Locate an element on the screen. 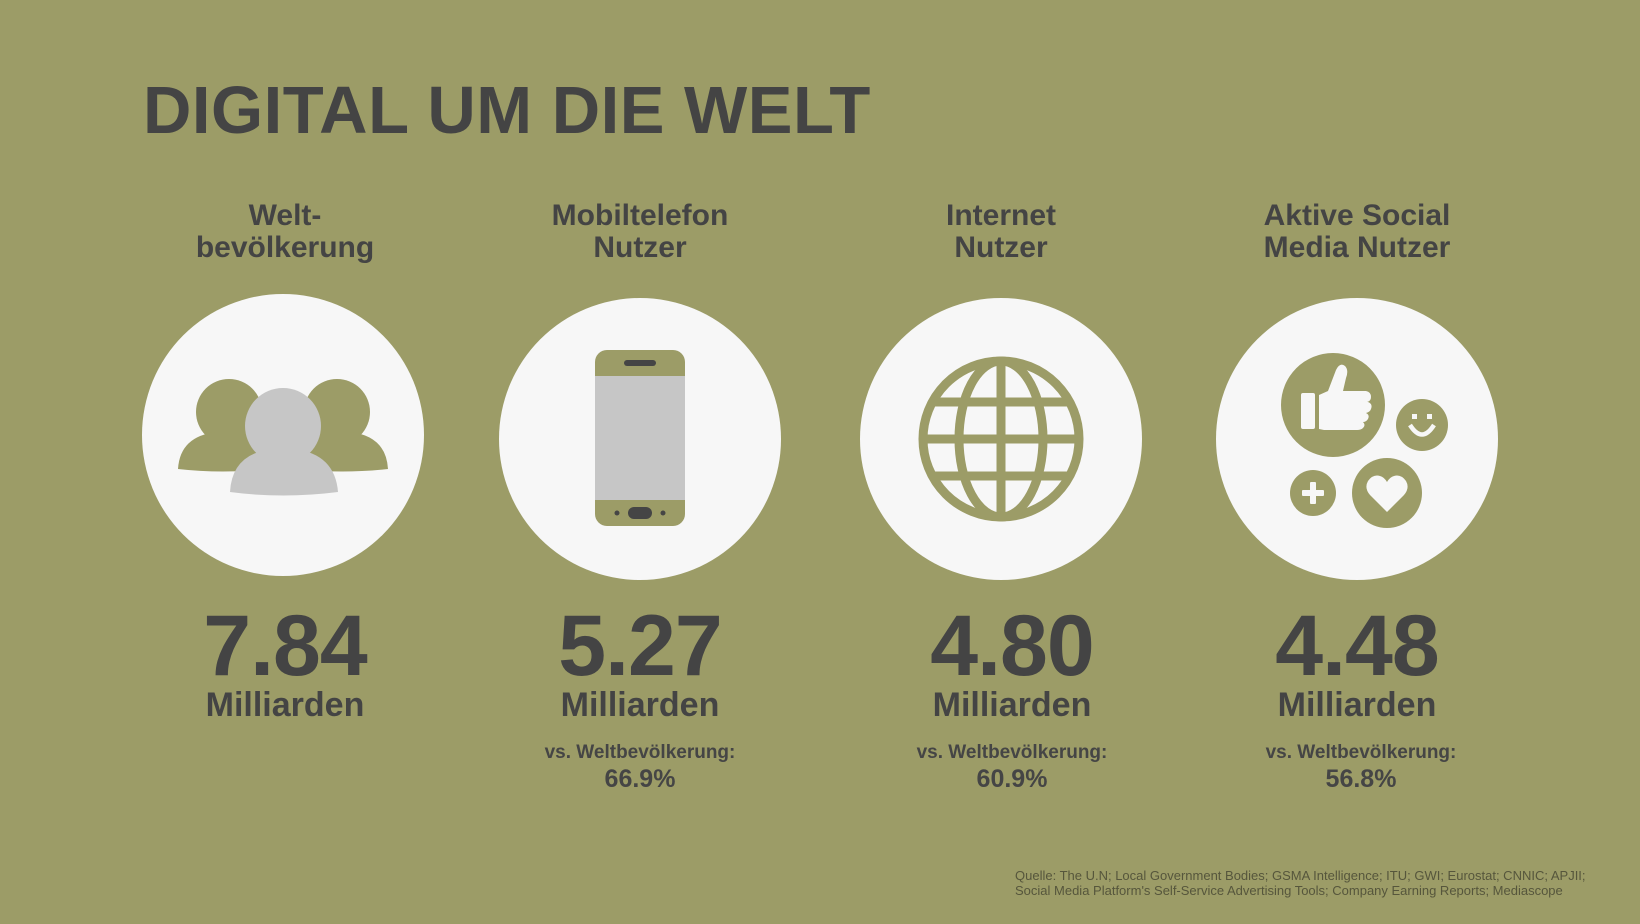 The height and width of the screenshot is (924, 1640). comparison-value: 60.9% is located at coordinates (1012, 779).